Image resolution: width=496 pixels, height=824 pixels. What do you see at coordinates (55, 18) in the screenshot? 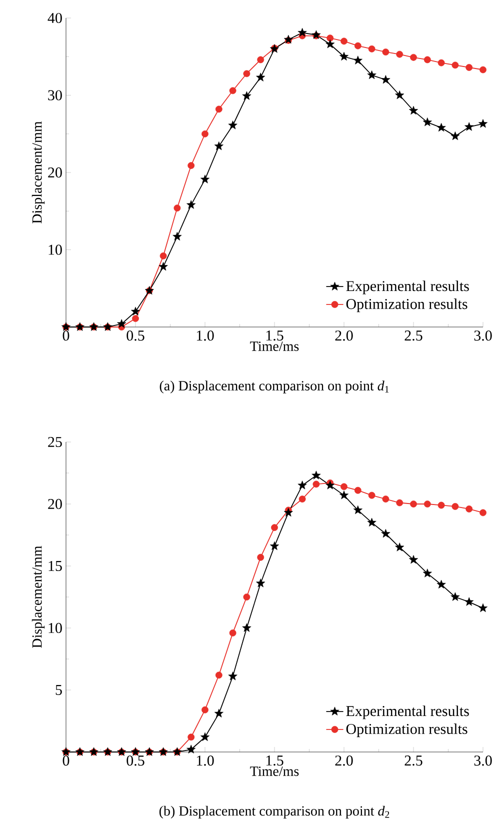
I see `y-tick-label: 40` at bounding box center [55, 18].